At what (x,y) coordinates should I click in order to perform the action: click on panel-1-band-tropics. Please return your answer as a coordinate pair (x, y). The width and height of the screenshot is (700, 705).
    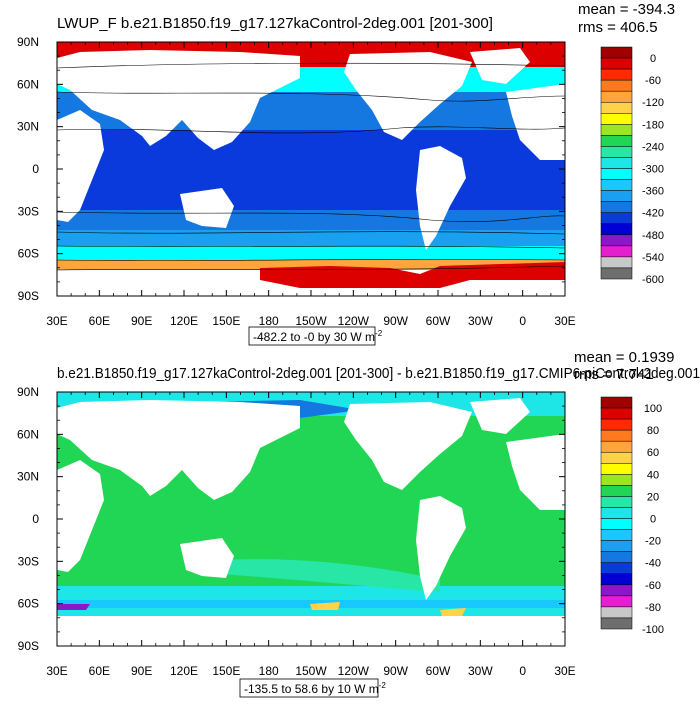
    Looking at the image, I should click on (311, 170).